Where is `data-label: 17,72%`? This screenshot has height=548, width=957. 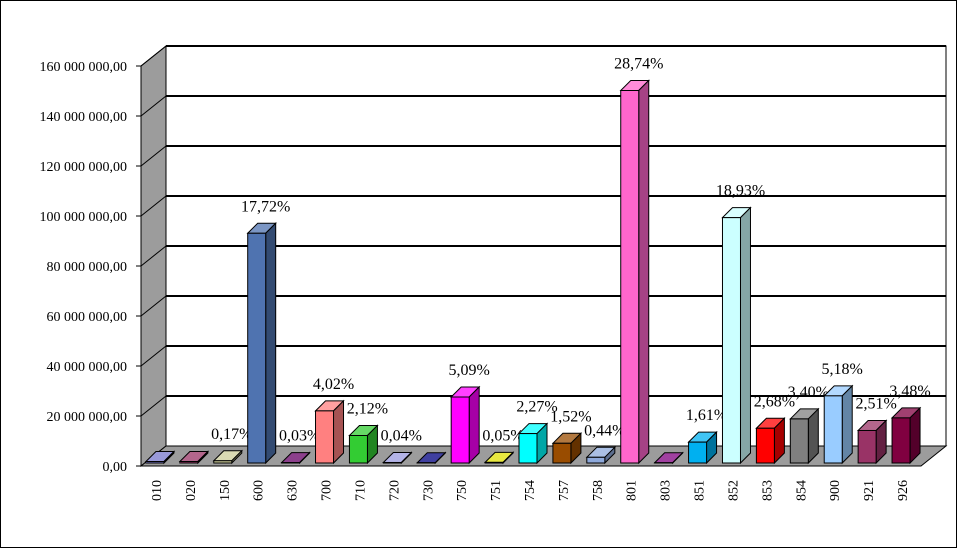
data-label: 17,72% is located at coordinates (265, 206).